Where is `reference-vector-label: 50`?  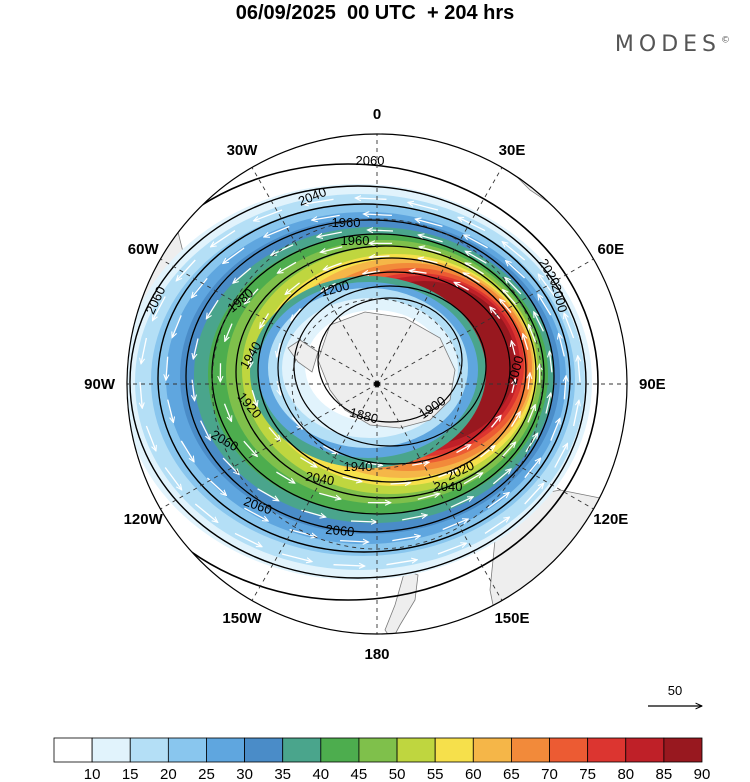
reference-vector-label: 50 is located at coordinates (675, 690).